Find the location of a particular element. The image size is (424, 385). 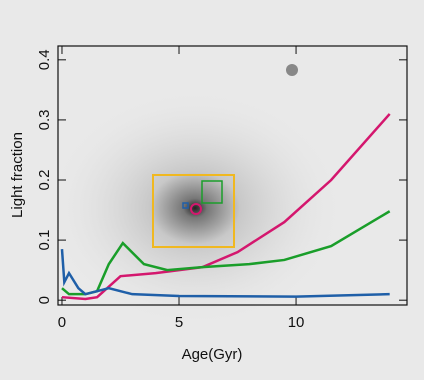

x-axis-label: Age(Gyr) is located at coordinates (212, 354).